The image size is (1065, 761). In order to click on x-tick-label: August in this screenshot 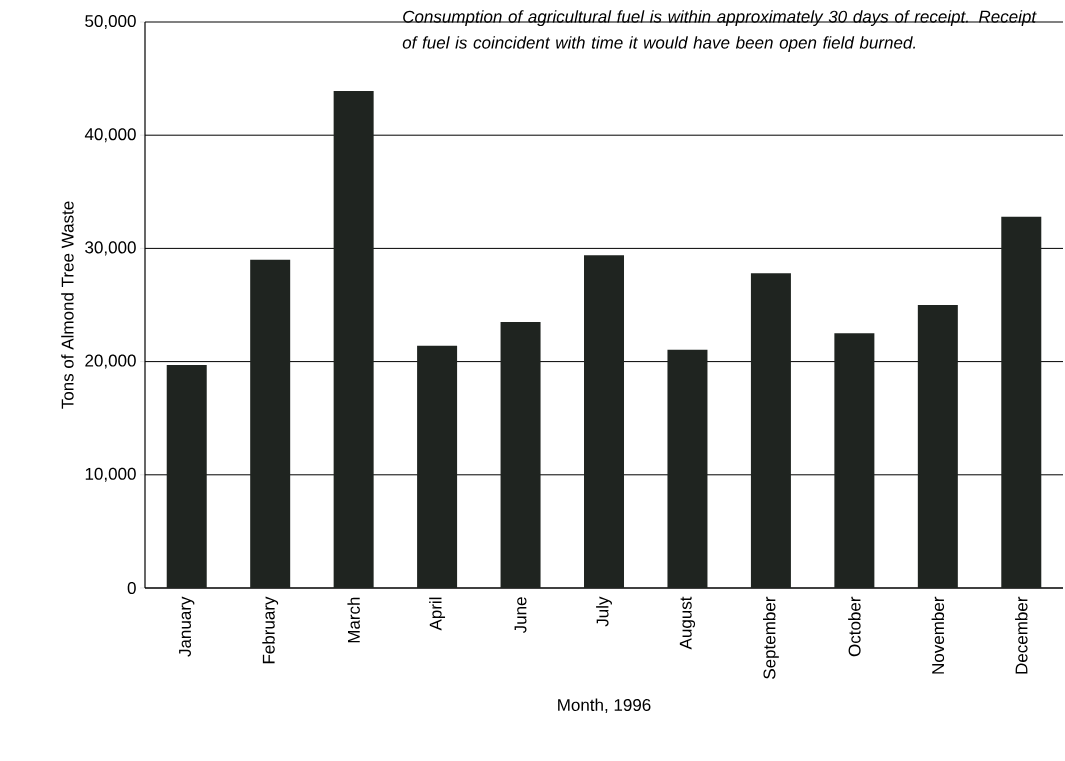, I will do `click(687, 623)`.